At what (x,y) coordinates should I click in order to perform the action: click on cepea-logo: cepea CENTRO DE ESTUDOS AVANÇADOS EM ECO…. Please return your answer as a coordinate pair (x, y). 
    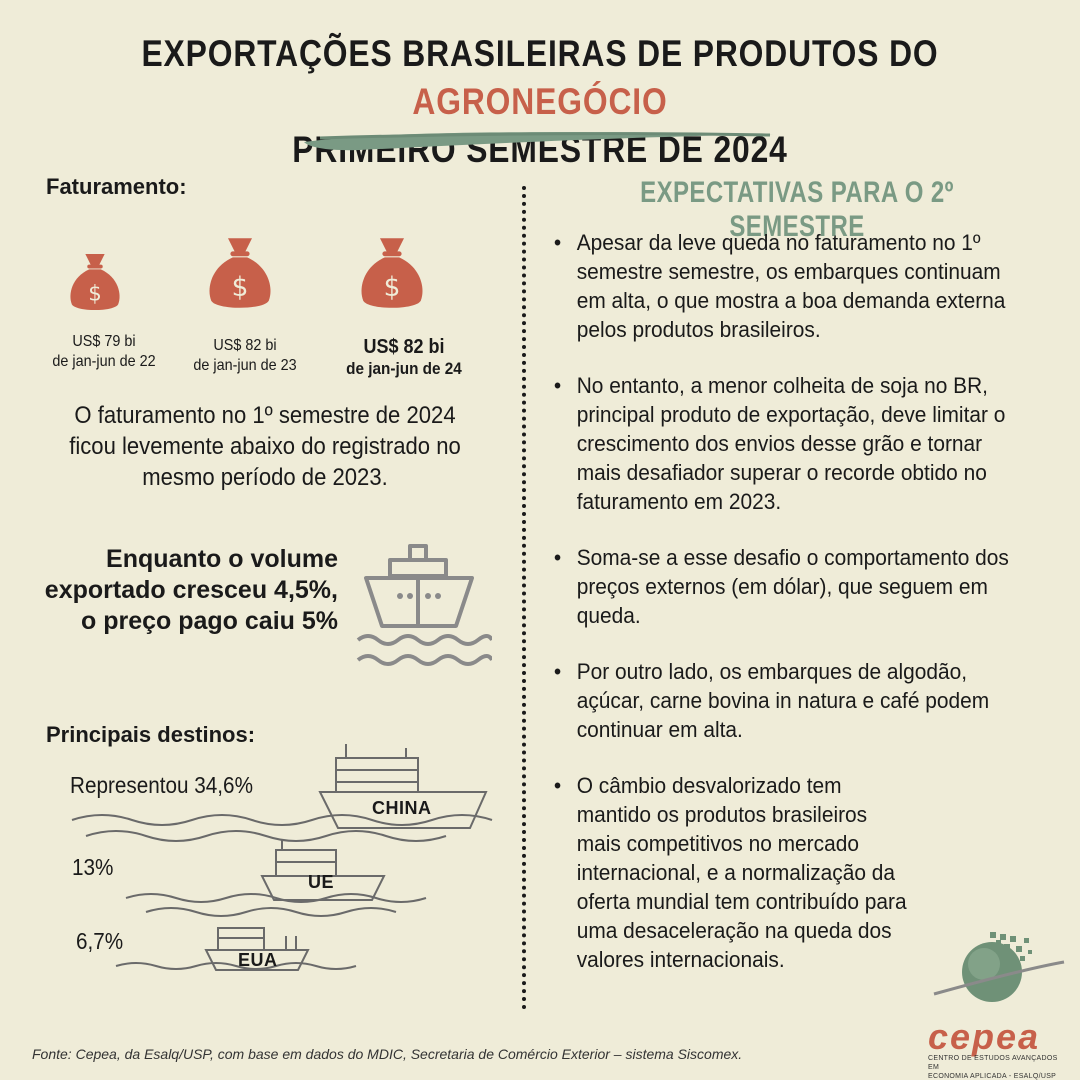
    Looking at the image, I should click on (999, 1048).